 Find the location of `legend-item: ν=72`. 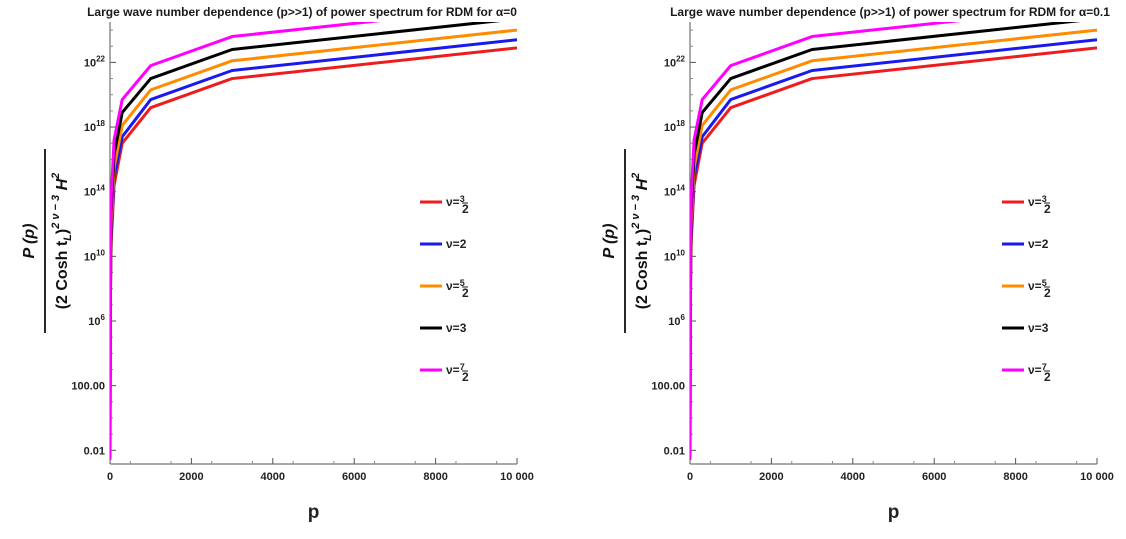

legend-item: ν=72 is located at coordinates (1026, 373).